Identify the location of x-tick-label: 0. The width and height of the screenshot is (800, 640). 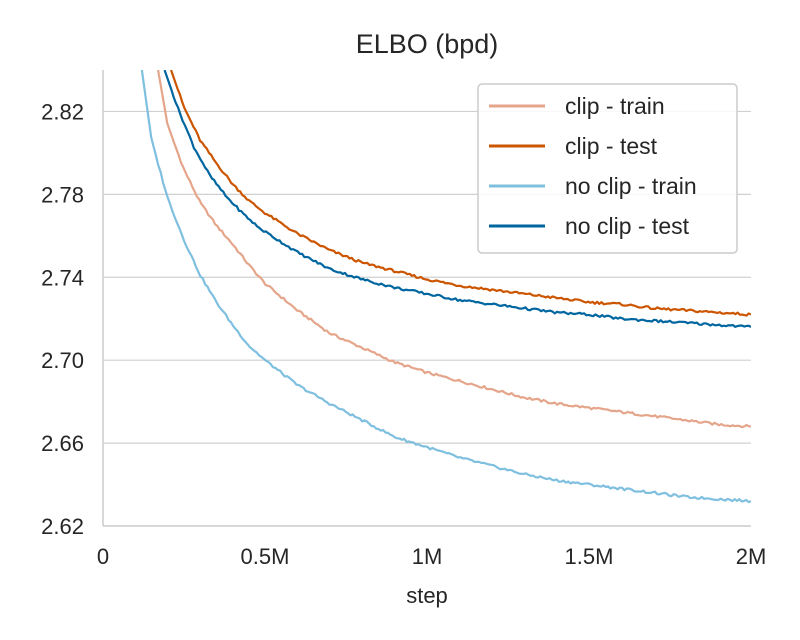
(103, 556).